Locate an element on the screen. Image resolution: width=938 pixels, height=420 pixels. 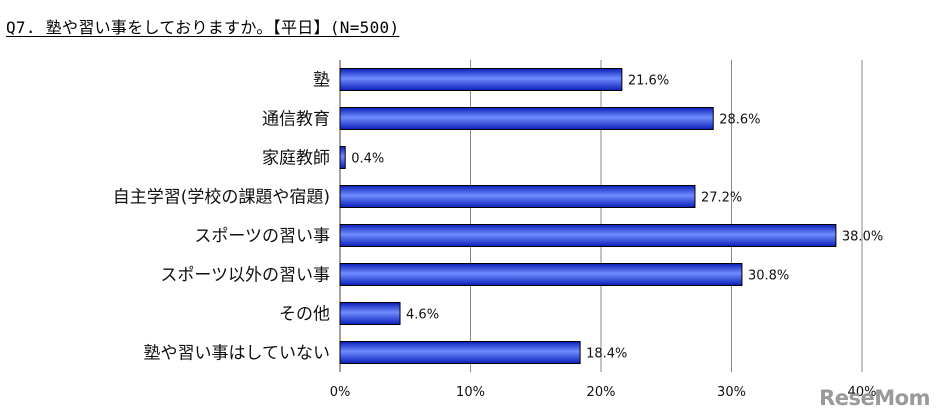
x-tick-label: 30% is located at coordinates (731, 392).